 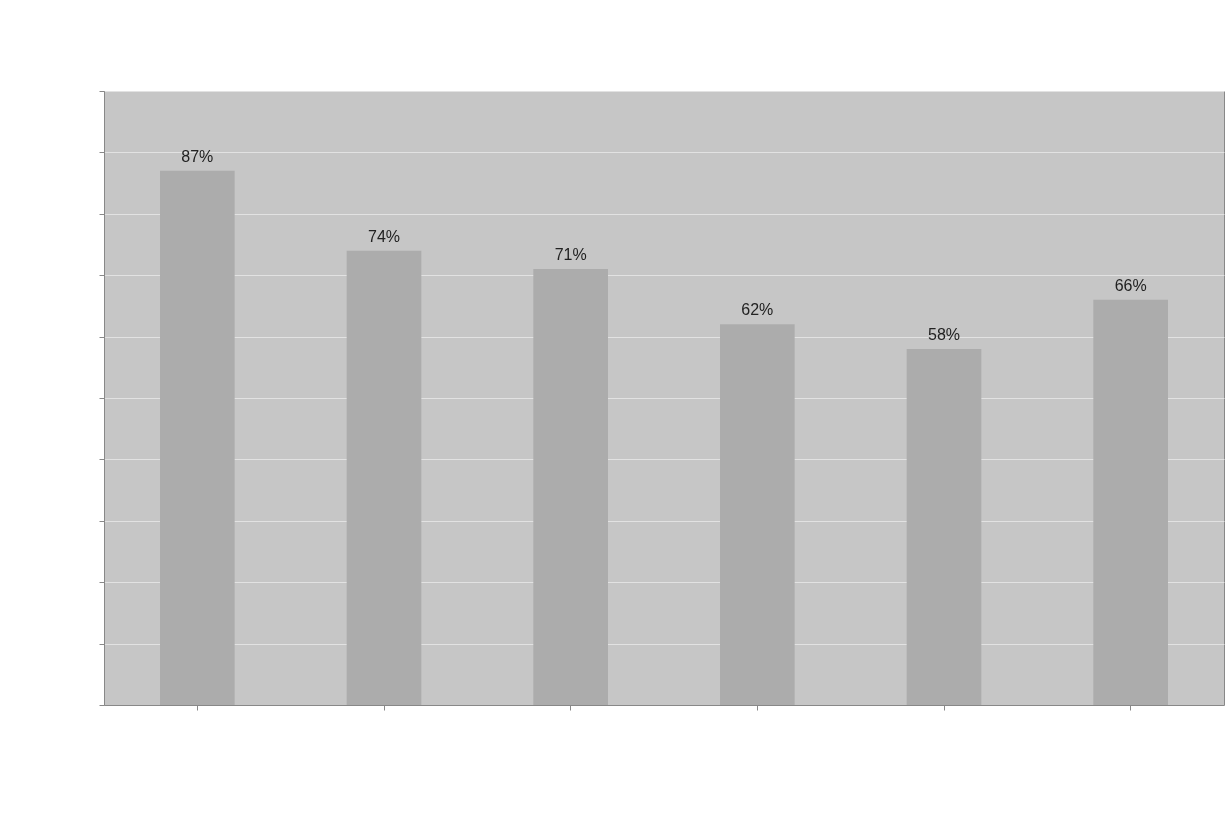 What do you see at coordinates (1130, 285) in the screenshot?
I see `data-label: 66%` at bounding box center [1130, 285].